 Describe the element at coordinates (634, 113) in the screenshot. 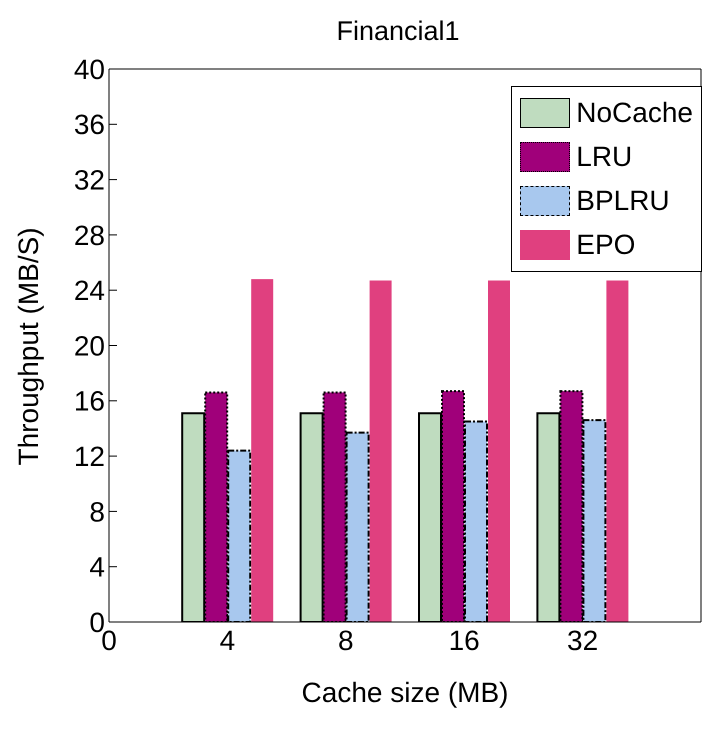

I see `legend-label: NoCache` at that location.